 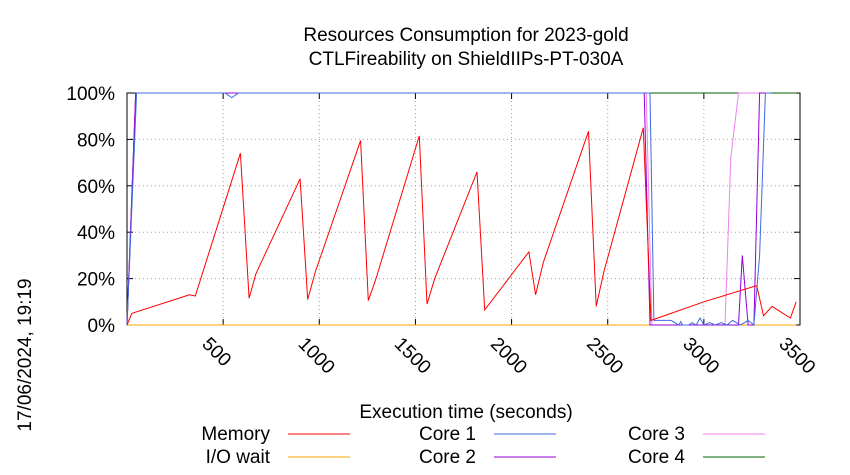 I want to click on x-tick-label: 1500, so click(x=412, y=356).